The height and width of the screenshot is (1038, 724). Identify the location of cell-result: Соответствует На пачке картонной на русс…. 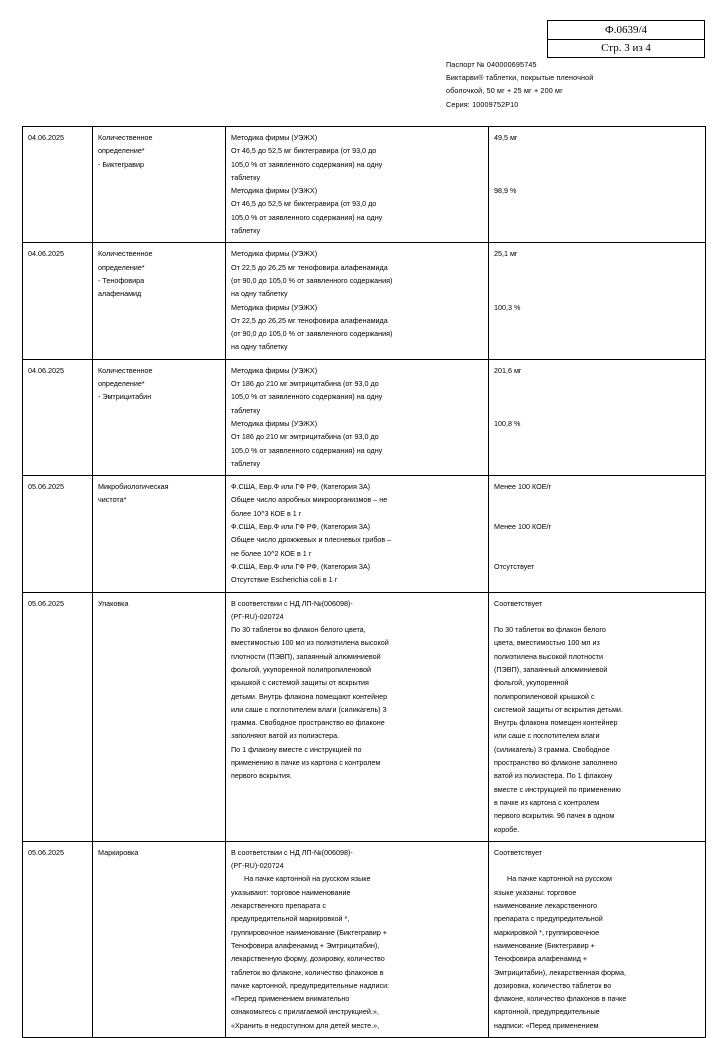
(597, 939).